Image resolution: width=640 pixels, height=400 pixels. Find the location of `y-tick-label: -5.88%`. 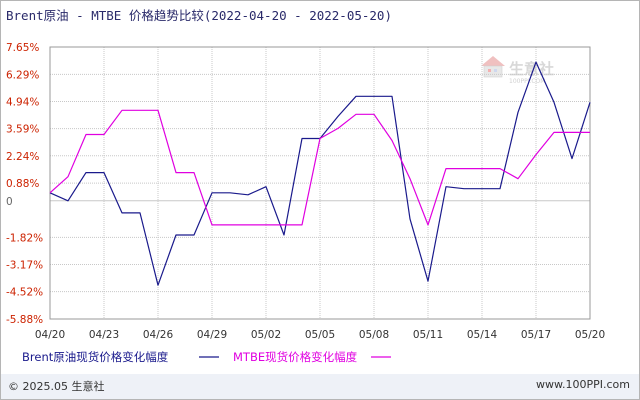

y-tick-label: -5.88% is located at coordinates (24, 320).